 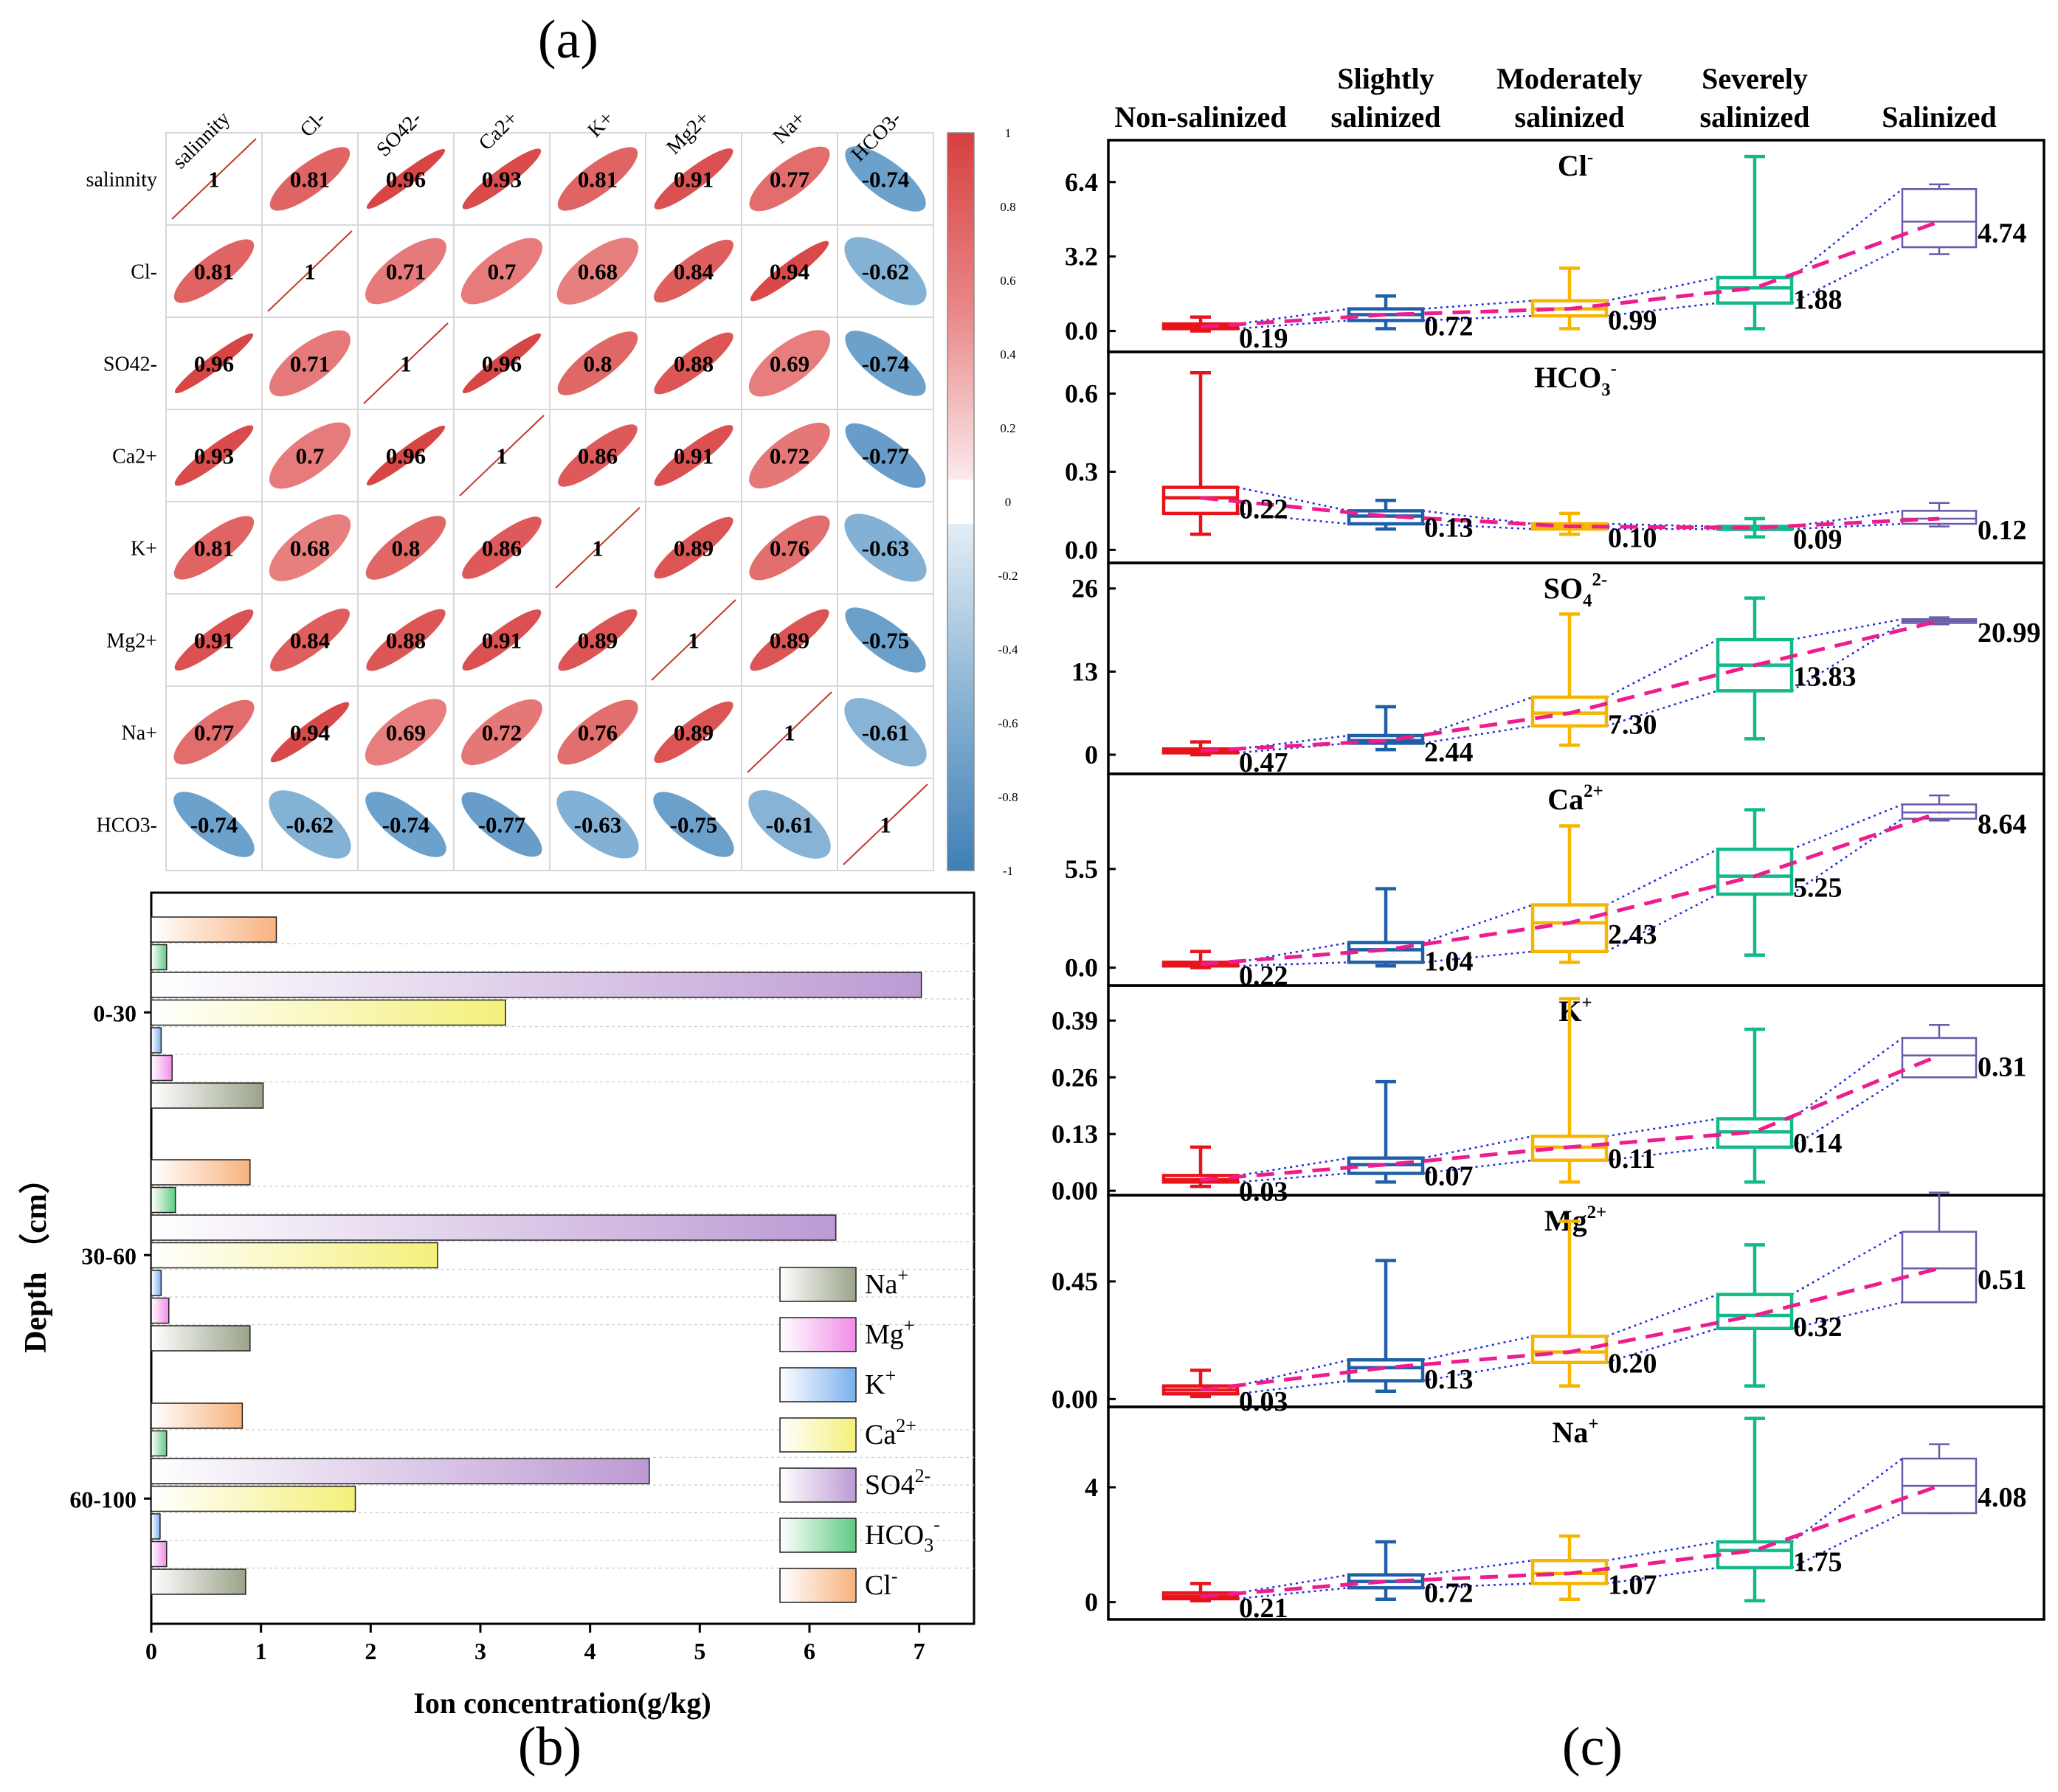 What do you see at coordinates (884, 1334) in the screenshot?
I see `legend-label-base: Mg` at bounding box center [884, 1334].